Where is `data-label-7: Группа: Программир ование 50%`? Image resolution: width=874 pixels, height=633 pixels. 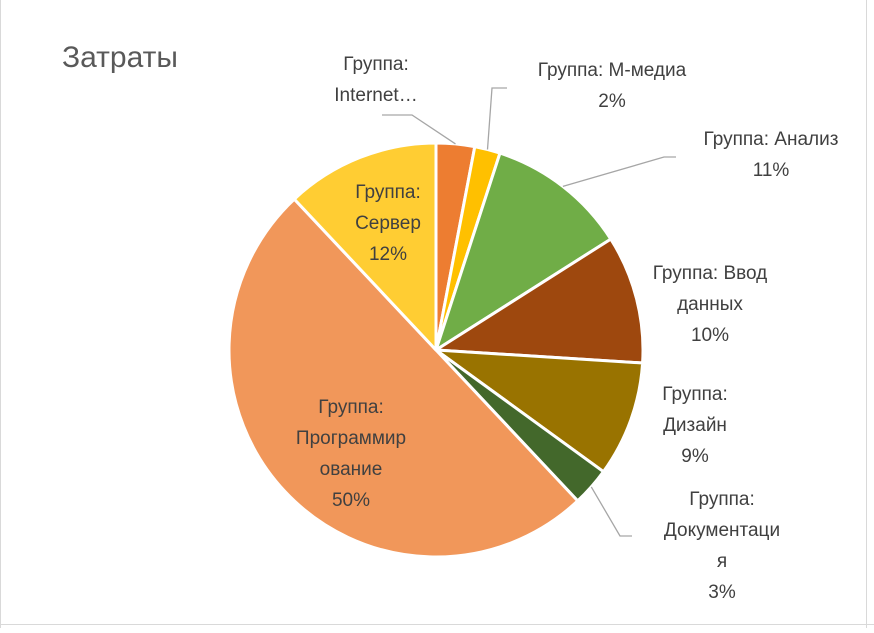
data-label-7: Группа: Программир ование 50% is located at coordinates (351, 454).